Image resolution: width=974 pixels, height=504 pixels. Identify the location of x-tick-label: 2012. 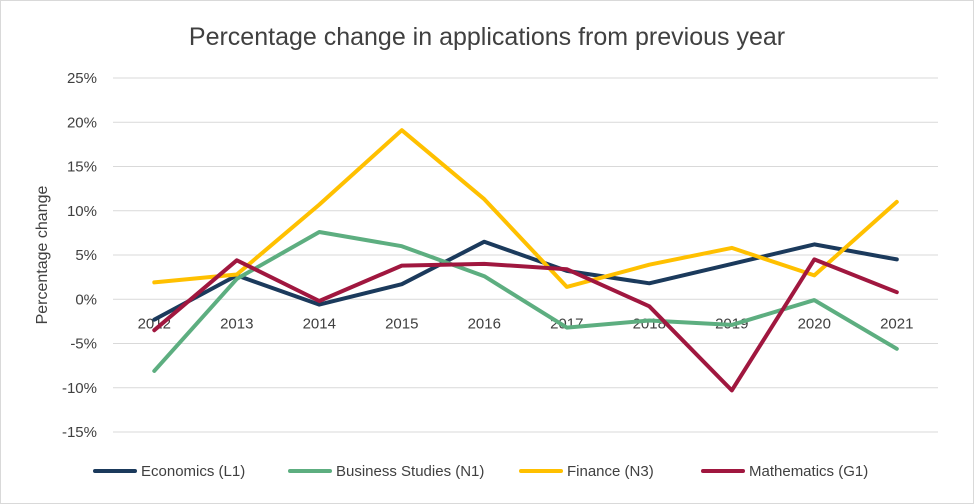
(154, 323).